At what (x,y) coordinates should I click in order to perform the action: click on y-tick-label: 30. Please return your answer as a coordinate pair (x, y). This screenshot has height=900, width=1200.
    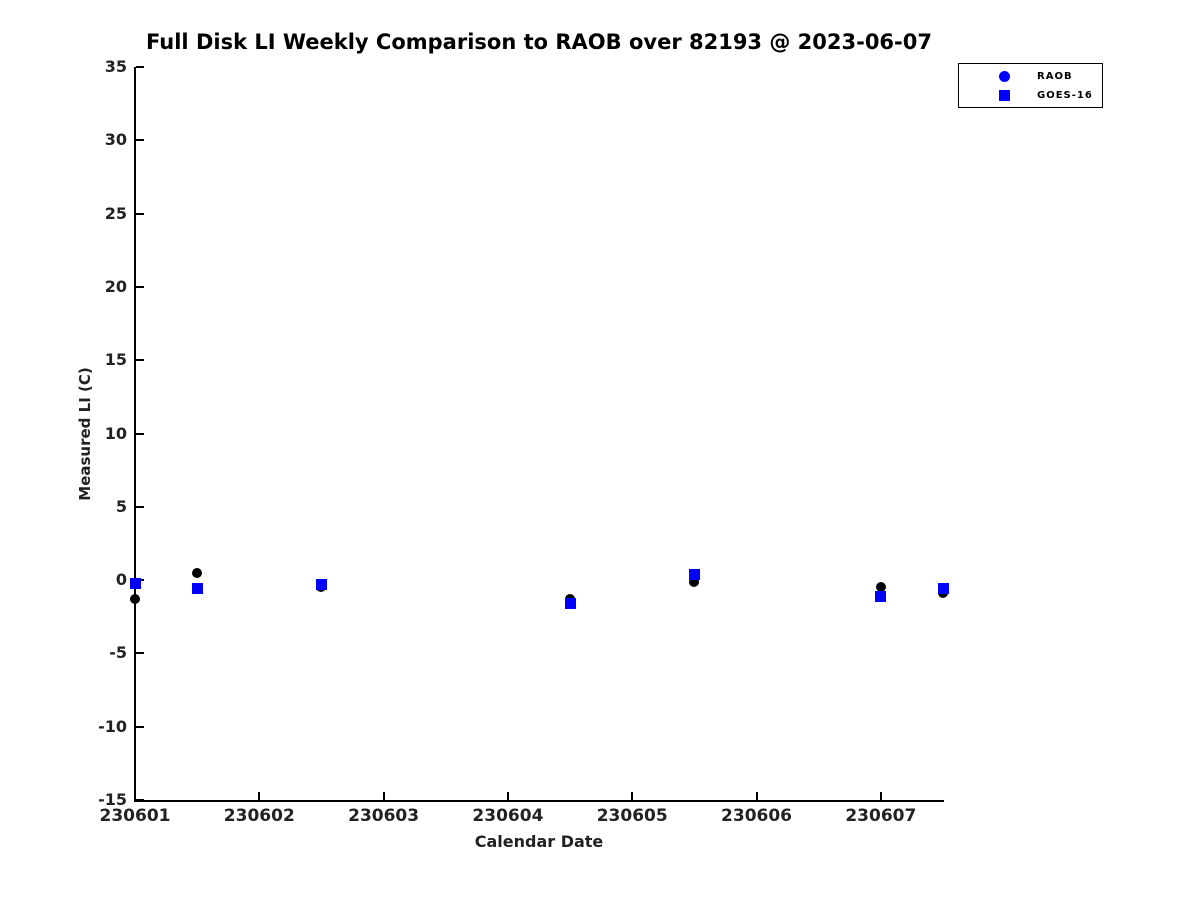
    Looking at the image, I should click on (115, 140).